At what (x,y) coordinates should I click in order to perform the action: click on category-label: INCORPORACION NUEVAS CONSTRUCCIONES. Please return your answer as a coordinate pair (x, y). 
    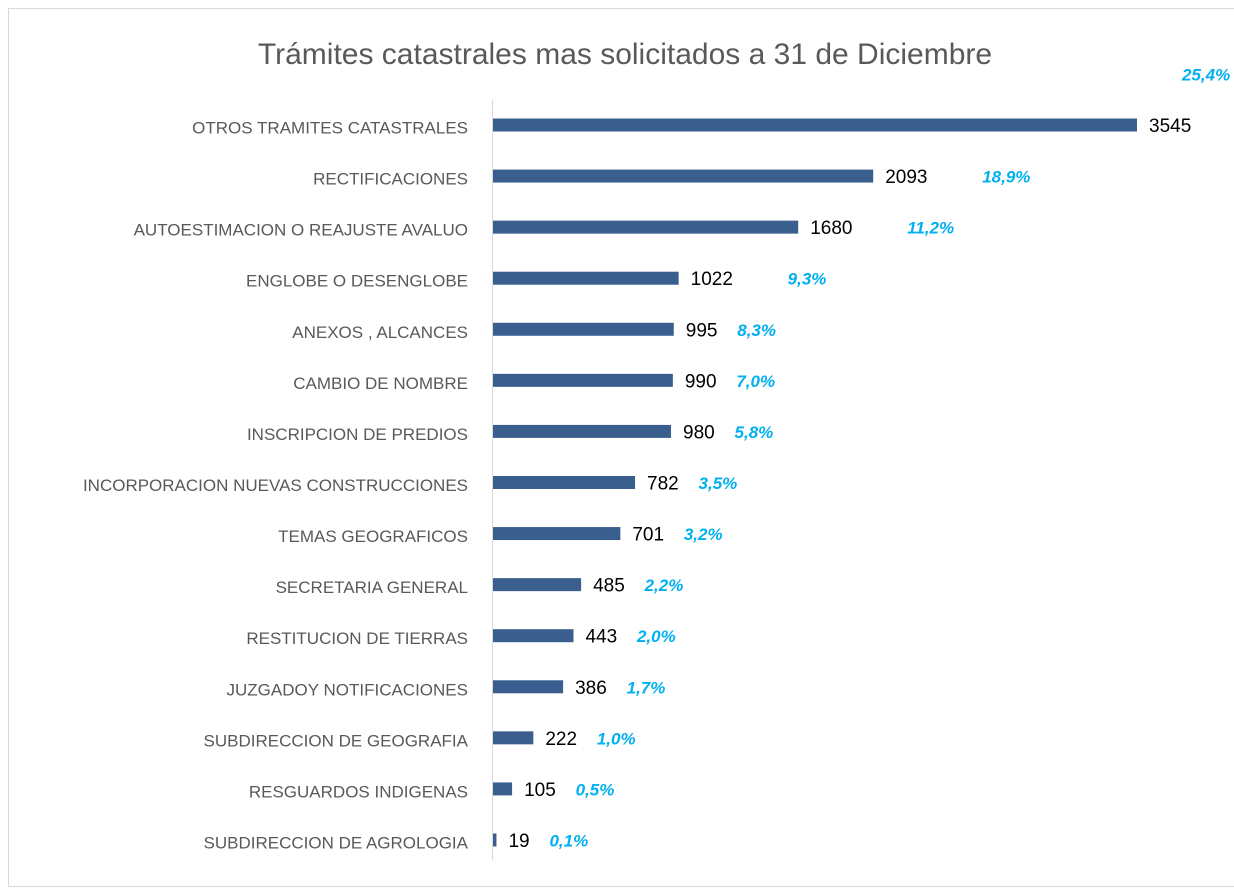
    Looking at the image, I should click on (275, 485).